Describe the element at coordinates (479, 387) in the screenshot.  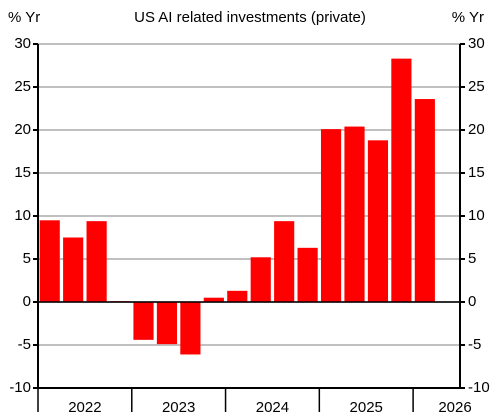
I see `y2-tick-label: -10` at that location.